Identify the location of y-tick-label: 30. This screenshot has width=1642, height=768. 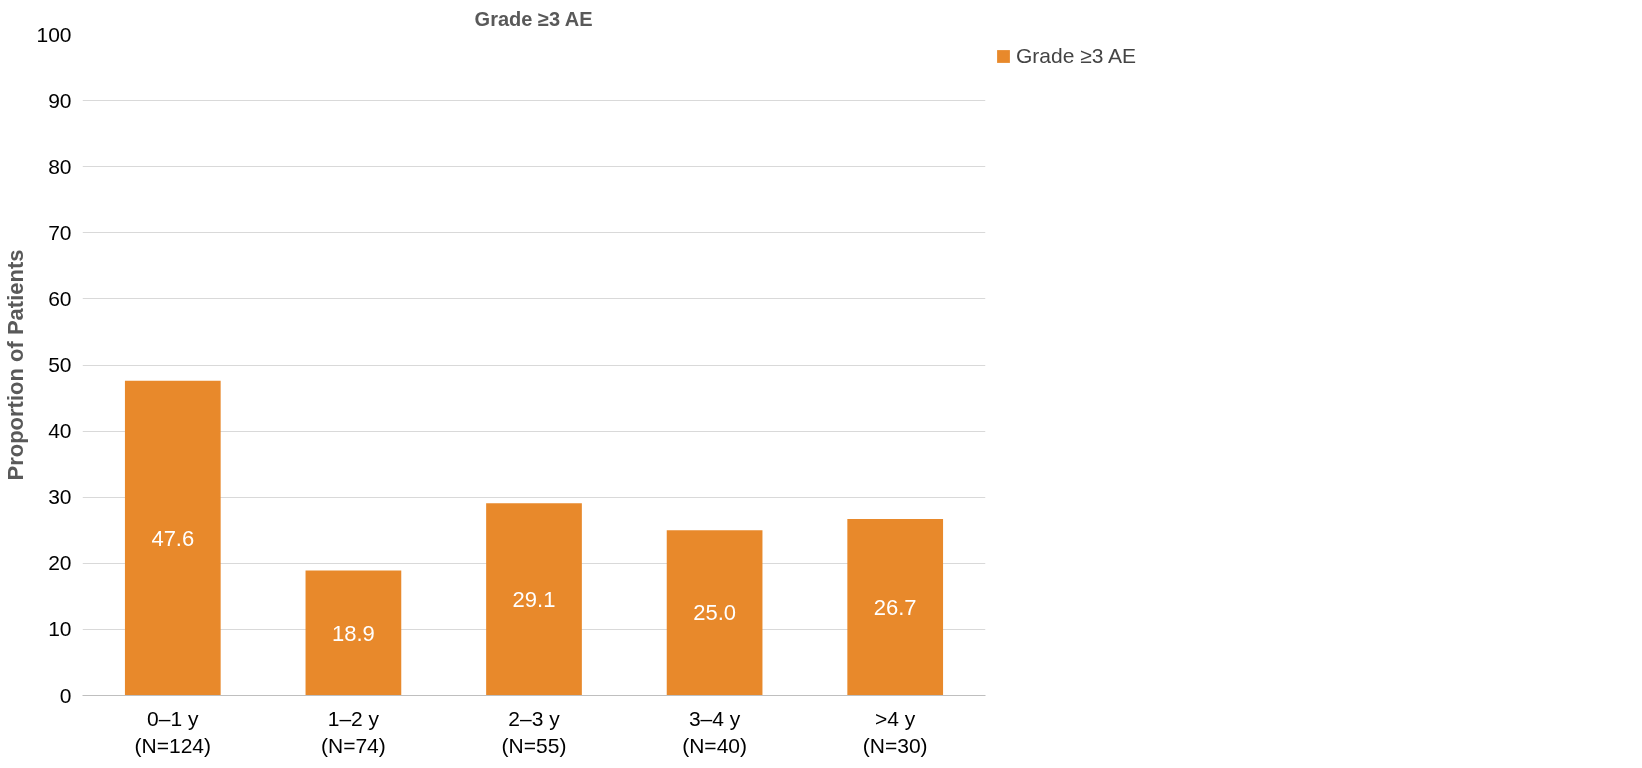
(60, 497).